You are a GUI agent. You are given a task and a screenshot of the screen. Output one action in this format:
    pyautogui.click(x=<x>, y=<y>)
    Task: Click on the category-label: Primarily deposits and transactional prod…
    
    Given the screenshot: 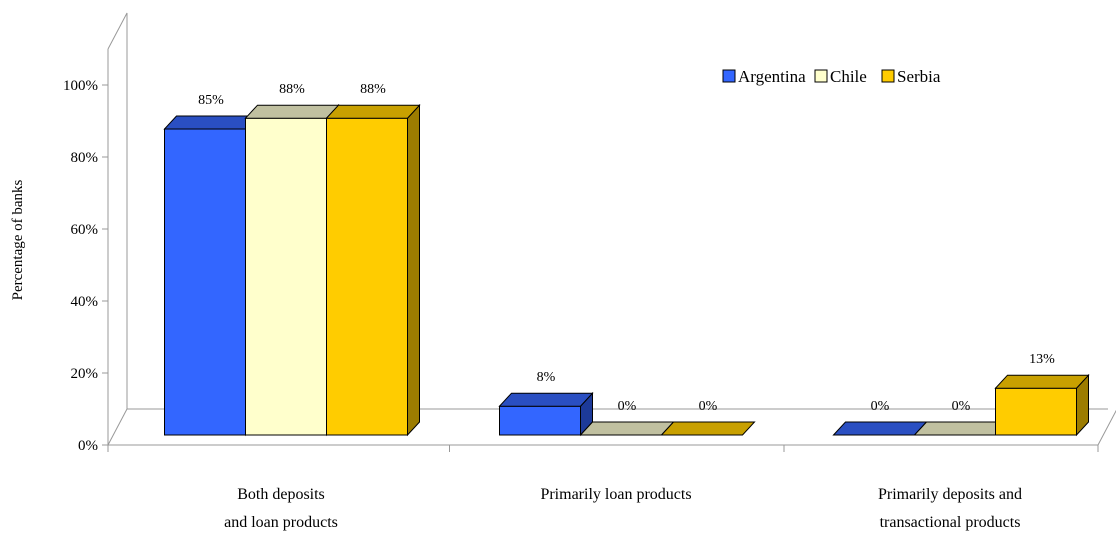 What is the action you would take?
    pyautogui.click(x=950, y=508)
    